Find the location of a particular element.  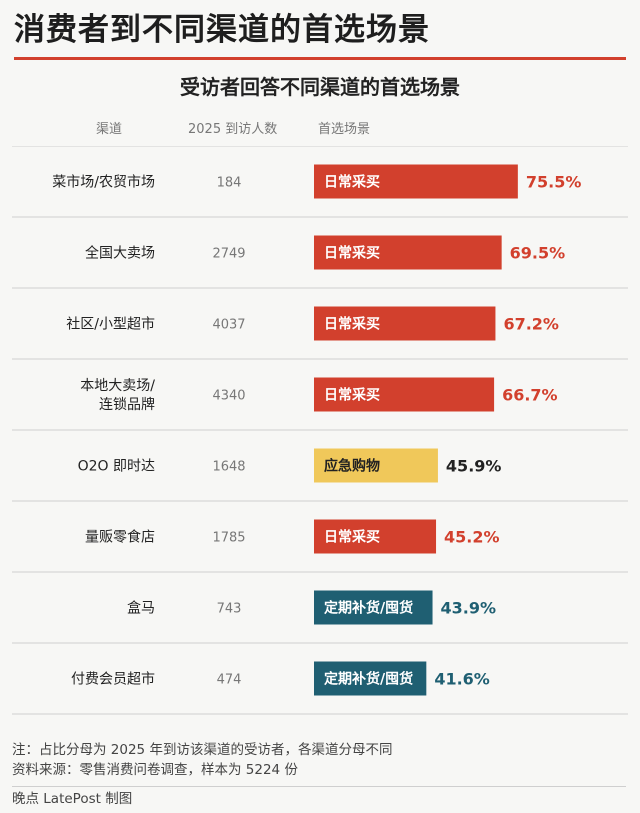

channel-label: 菜市场/农贸市场 is located at coordinates (103, 182).